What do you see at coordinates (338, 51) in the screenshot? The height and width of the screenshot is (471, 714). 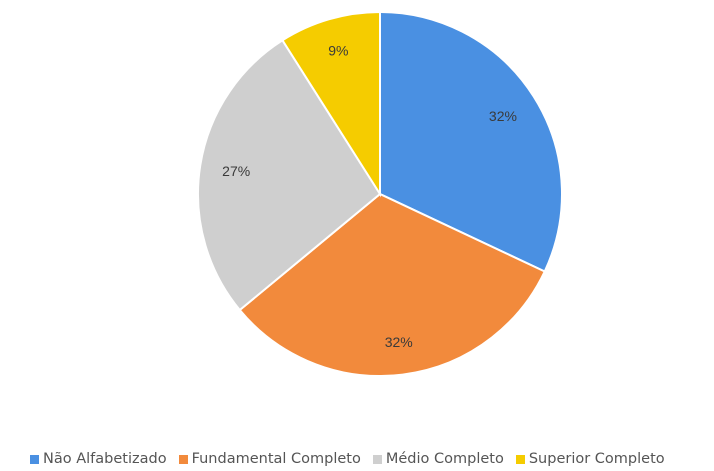 I see `slice-label-superior-completo: 9%` at bounding box center [338, 51].